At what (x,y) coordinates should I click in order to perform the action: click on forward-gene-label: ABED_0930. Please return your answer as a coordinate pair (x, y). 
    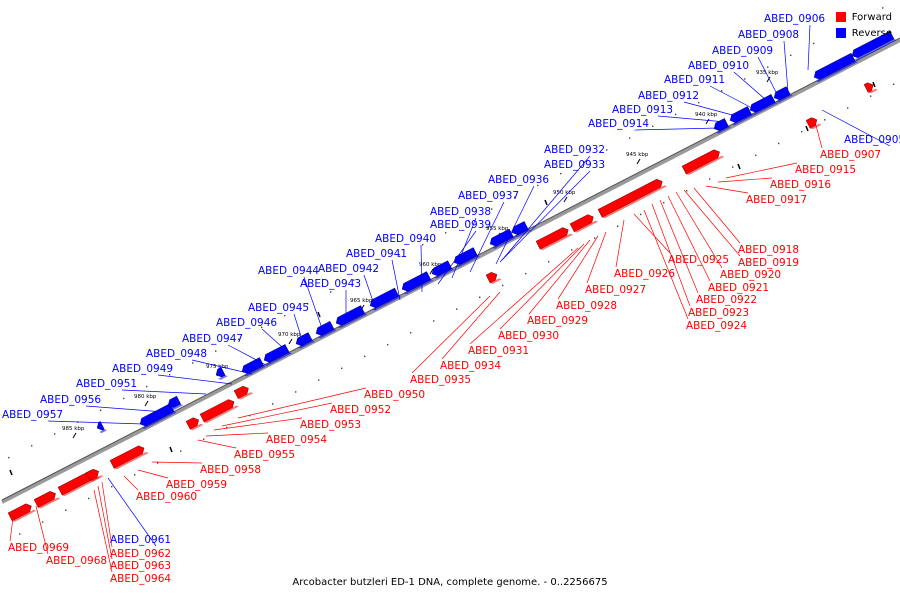
    Looking at the image, I should click on (528, 336).